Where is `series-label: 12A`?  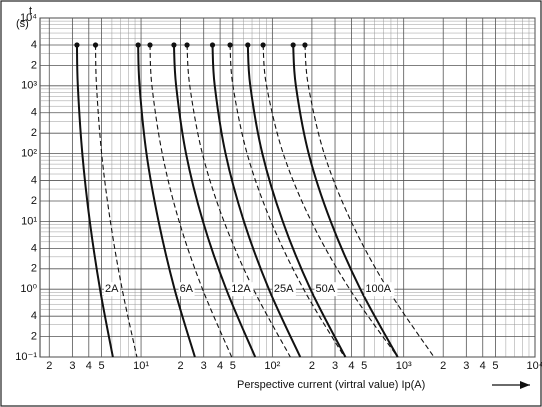
series-label: 12A is located at coordinates (241, 289).